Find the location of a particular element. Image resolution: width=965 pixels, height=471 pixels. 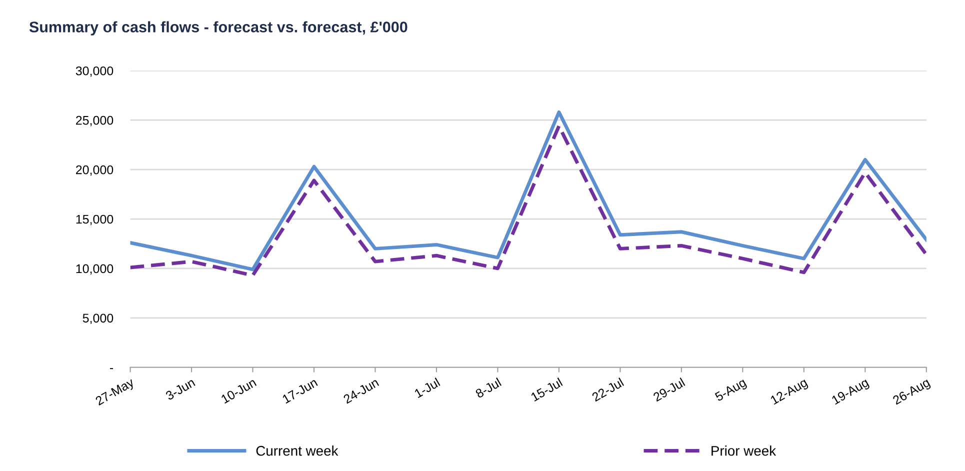

y-tick-label: 30,000 is located at coordinates (95, 71).